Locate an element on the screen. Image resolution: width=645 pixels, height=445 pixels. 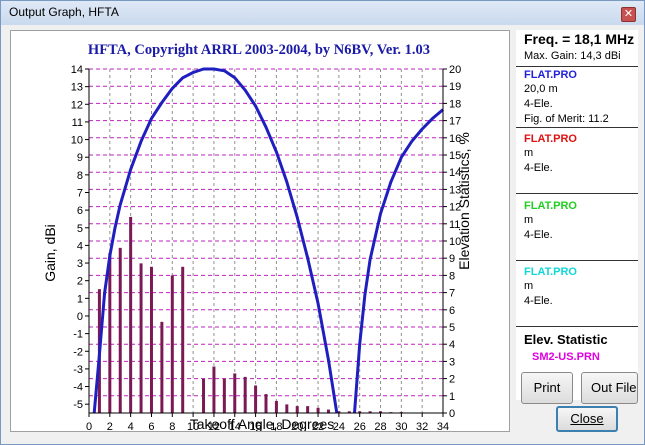
series-4-name: FLAT.PRO is located at coordinates (550, 272).